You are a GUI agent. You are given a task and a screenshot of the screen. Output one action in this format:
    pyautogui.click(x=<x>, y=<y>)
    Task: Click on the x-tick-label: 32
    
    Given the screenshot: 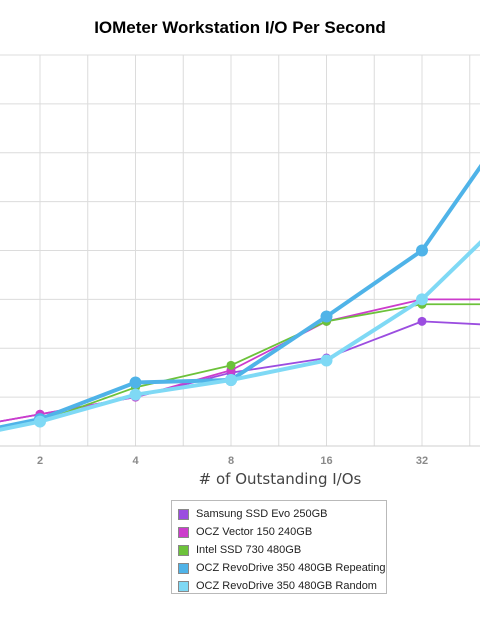 What is the action you would take?
    pyautogui.click(x=422, y=461)
    